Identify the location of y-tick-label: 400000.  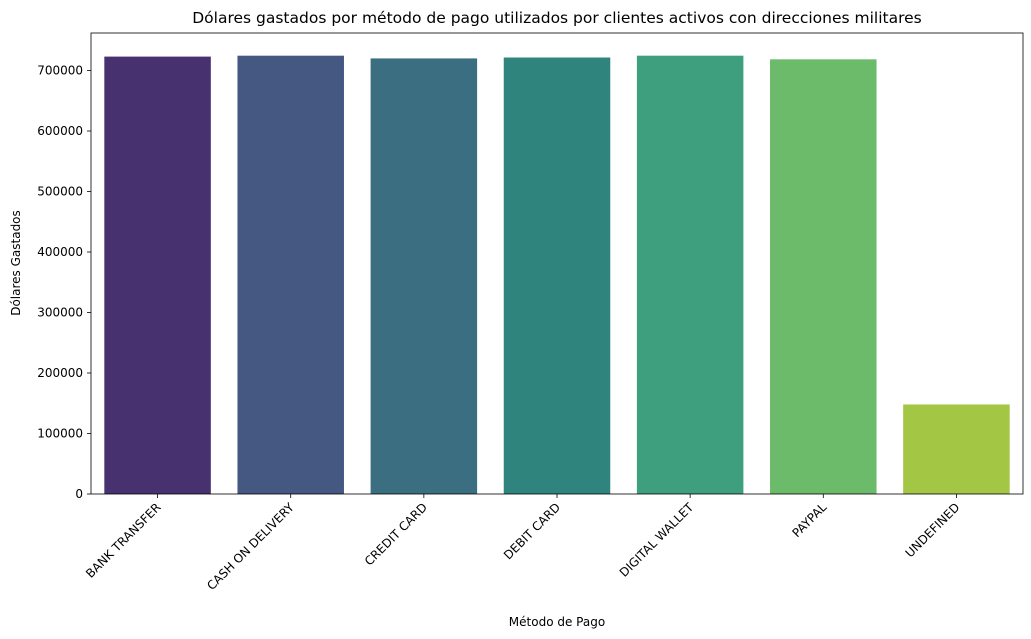
(60, 252).